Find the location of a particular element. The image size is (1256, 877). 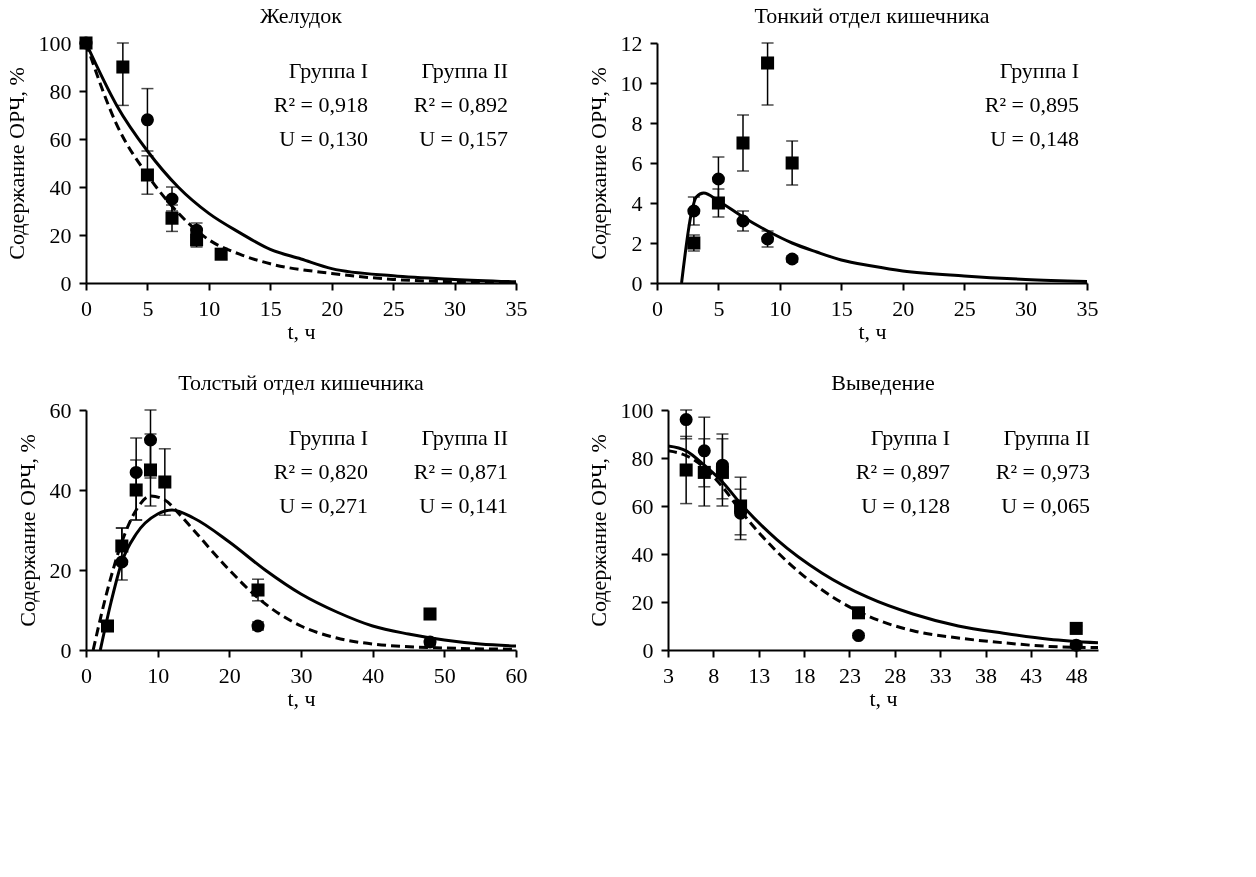

annotation: R² = 0,973 is located at coordinates (1042, 471).